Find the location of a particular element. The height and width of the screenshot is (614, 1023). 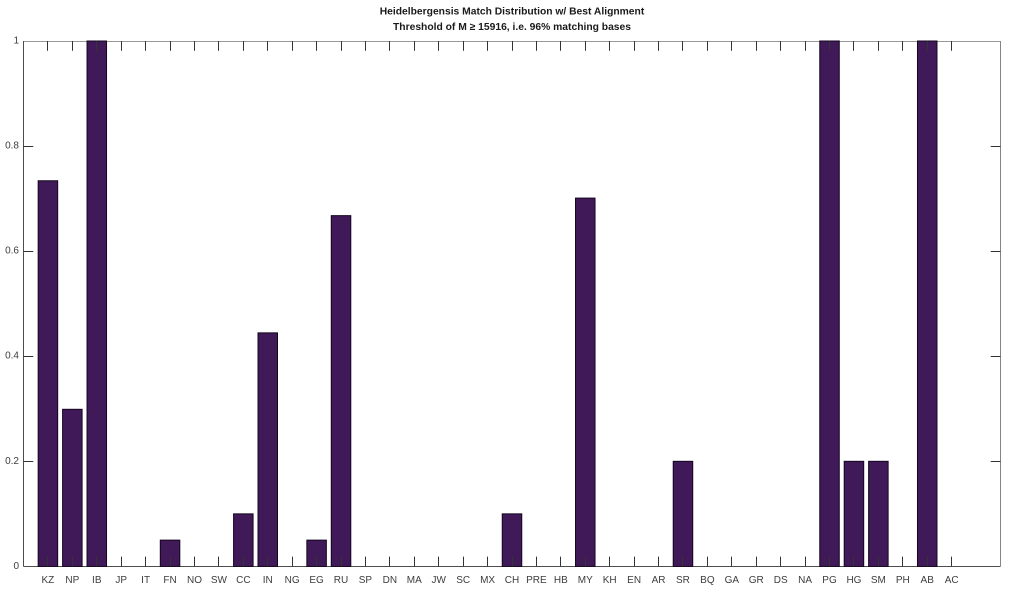

svg-text: 0.8 is located at coordinates (12, 146).